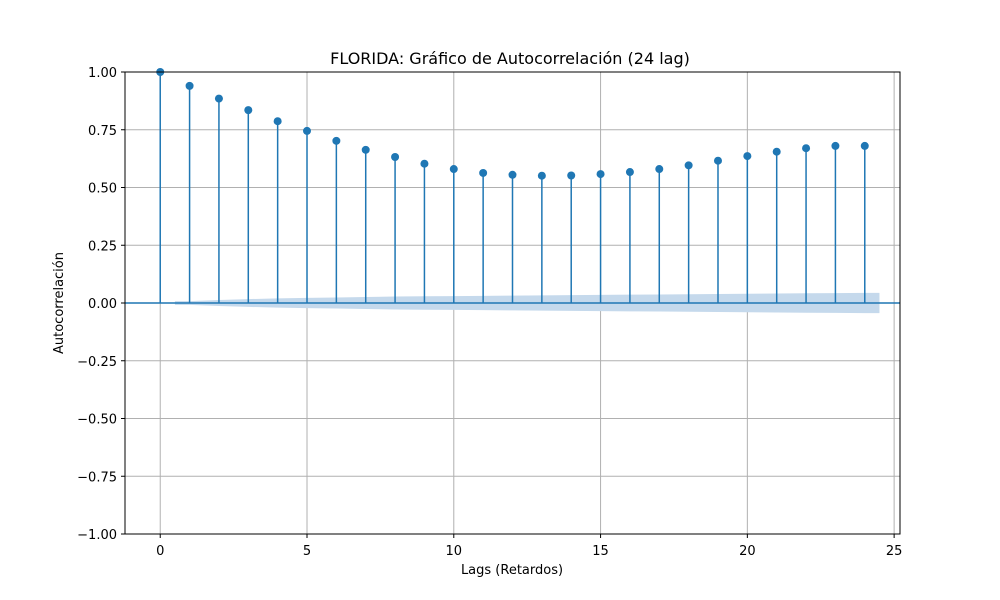 The width and height of the screenshot is (1000, 600). What do you see at coordinates (160, 551) in the screenshot?
I see `x-tick-label: 0` at bounding box center [160, 551].